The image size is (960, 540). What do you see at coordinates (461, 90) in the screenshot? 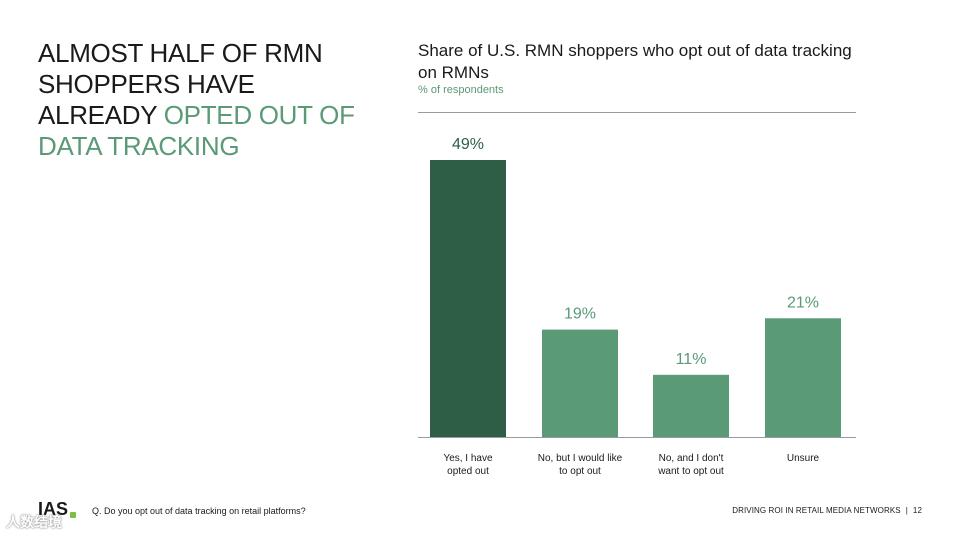
I see `chart-subtitle: % of respondents` at bounding box center [461, 90].